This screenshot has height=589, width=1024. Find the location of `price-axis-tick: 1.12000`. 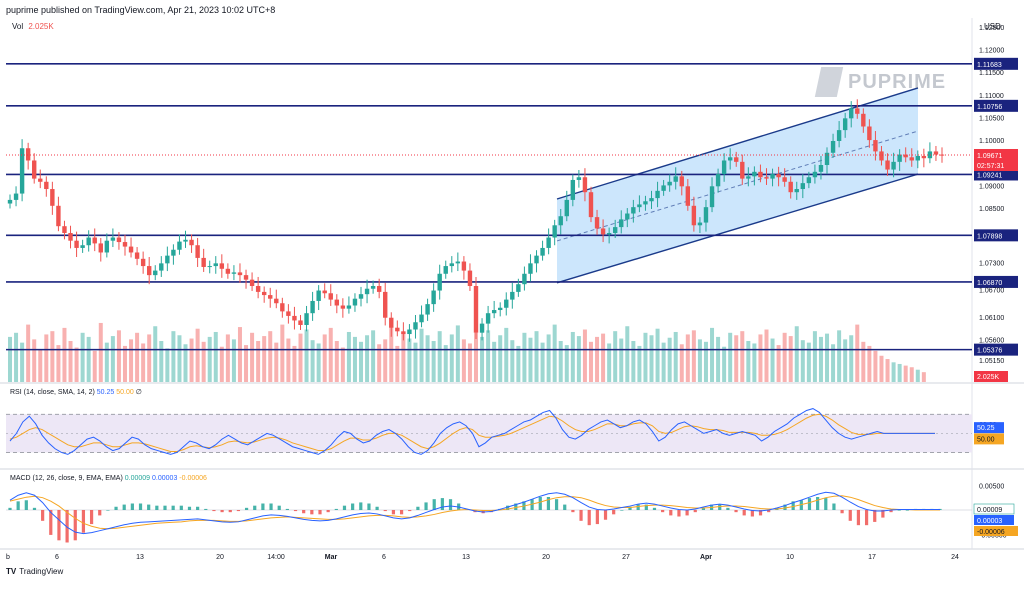

price-axis-tick: 1.12000 is located at coordinates (991, 50).